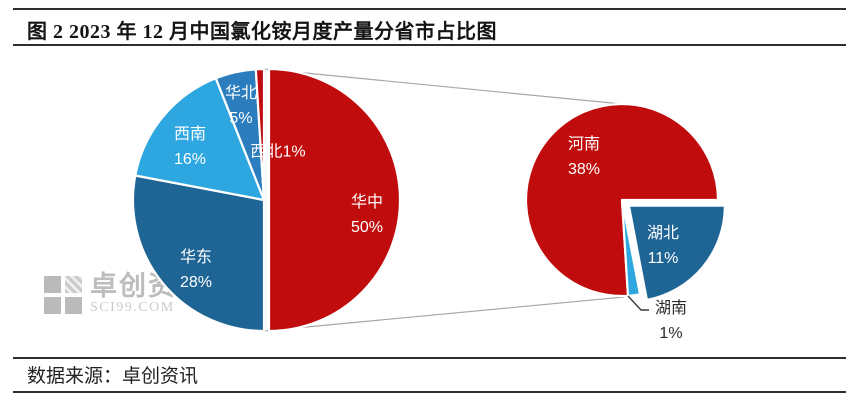 This screenshot has height=419, width=867. I want to click on pie-slice-huadong, so click(198, 253).